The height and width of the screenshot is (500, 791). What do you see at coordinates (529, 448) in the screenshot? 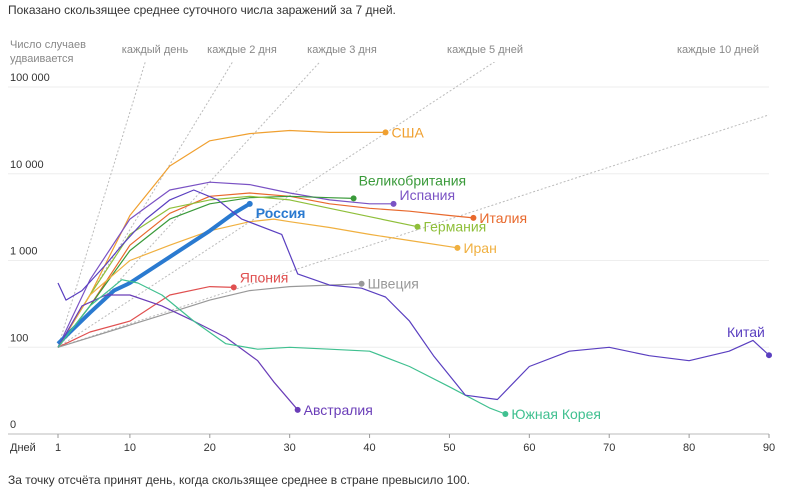
I see `x-tick-label: 60` at bounding box center [529, 448].